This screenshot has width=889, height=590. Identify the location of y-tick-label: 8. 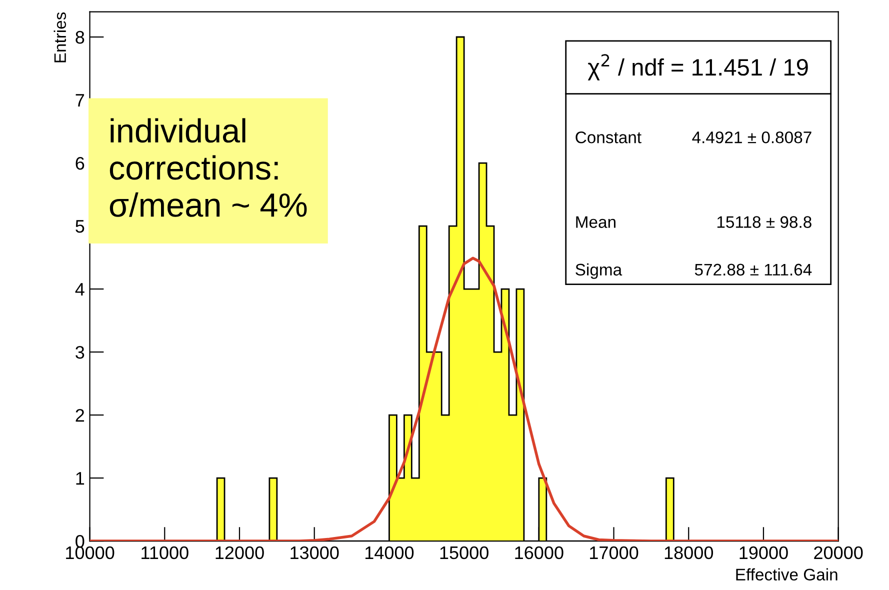
(80, 37).